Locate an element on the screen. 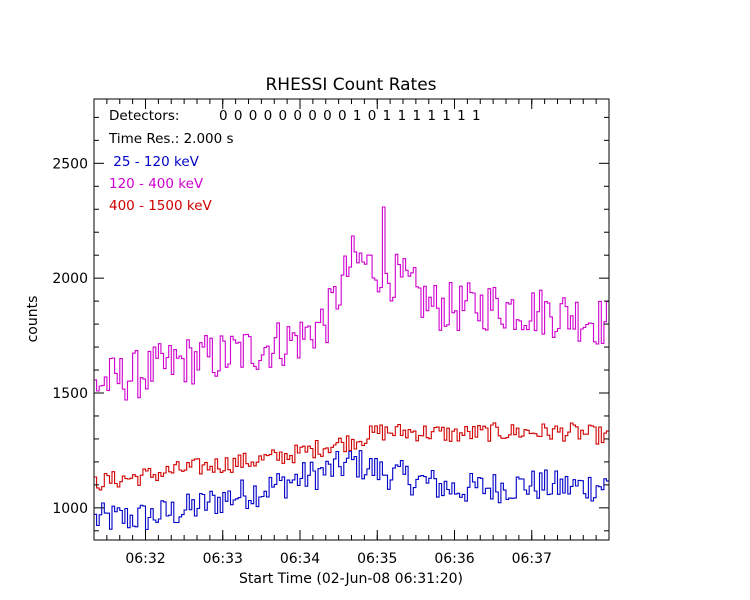 The height and width of the screenshot is (600, 750). y-axis-label: counts is located at coordinates (33, 319).